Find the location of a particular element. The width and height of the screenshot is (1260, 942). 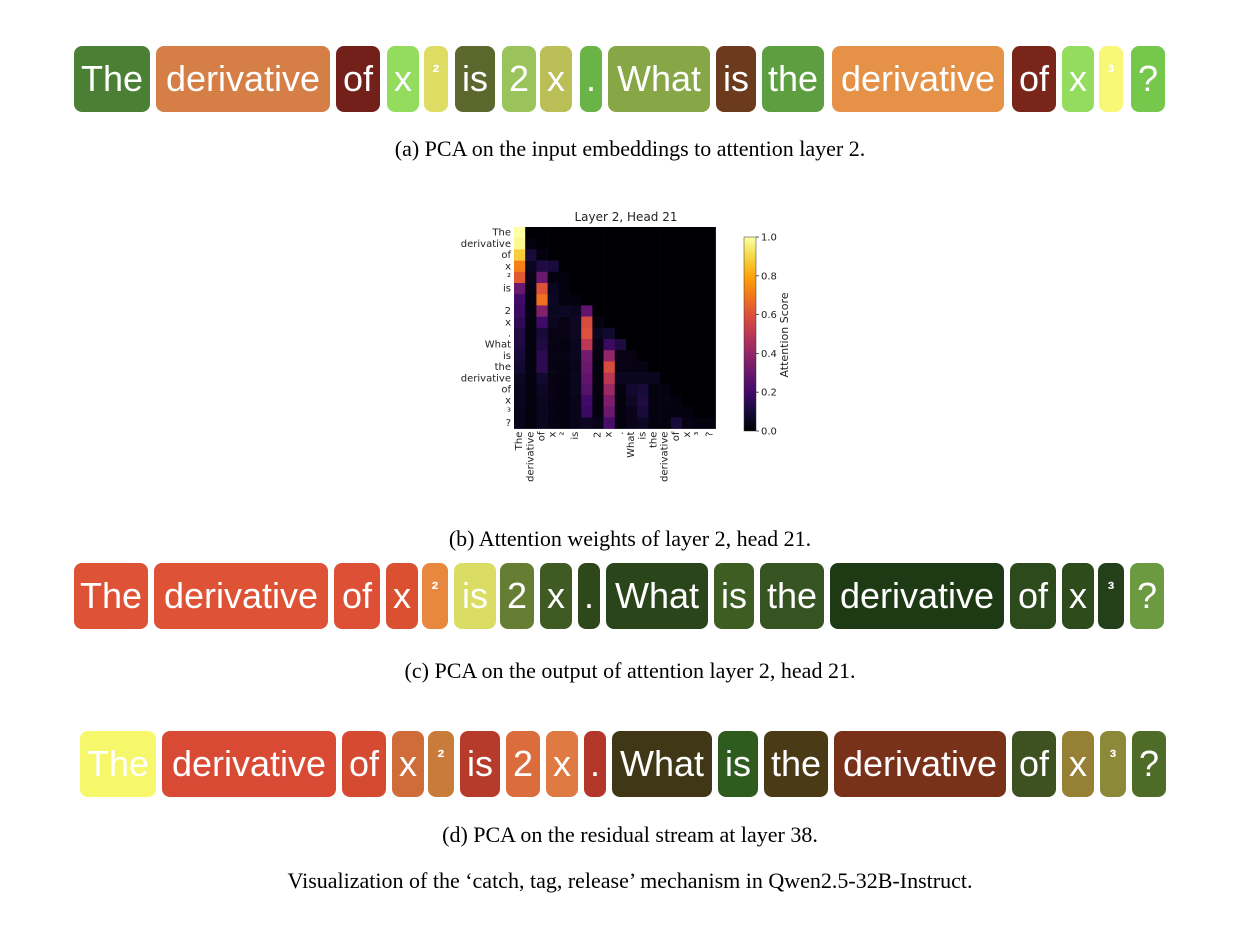

heatmap-y-label: derivative is located at coordinates (486, 378).